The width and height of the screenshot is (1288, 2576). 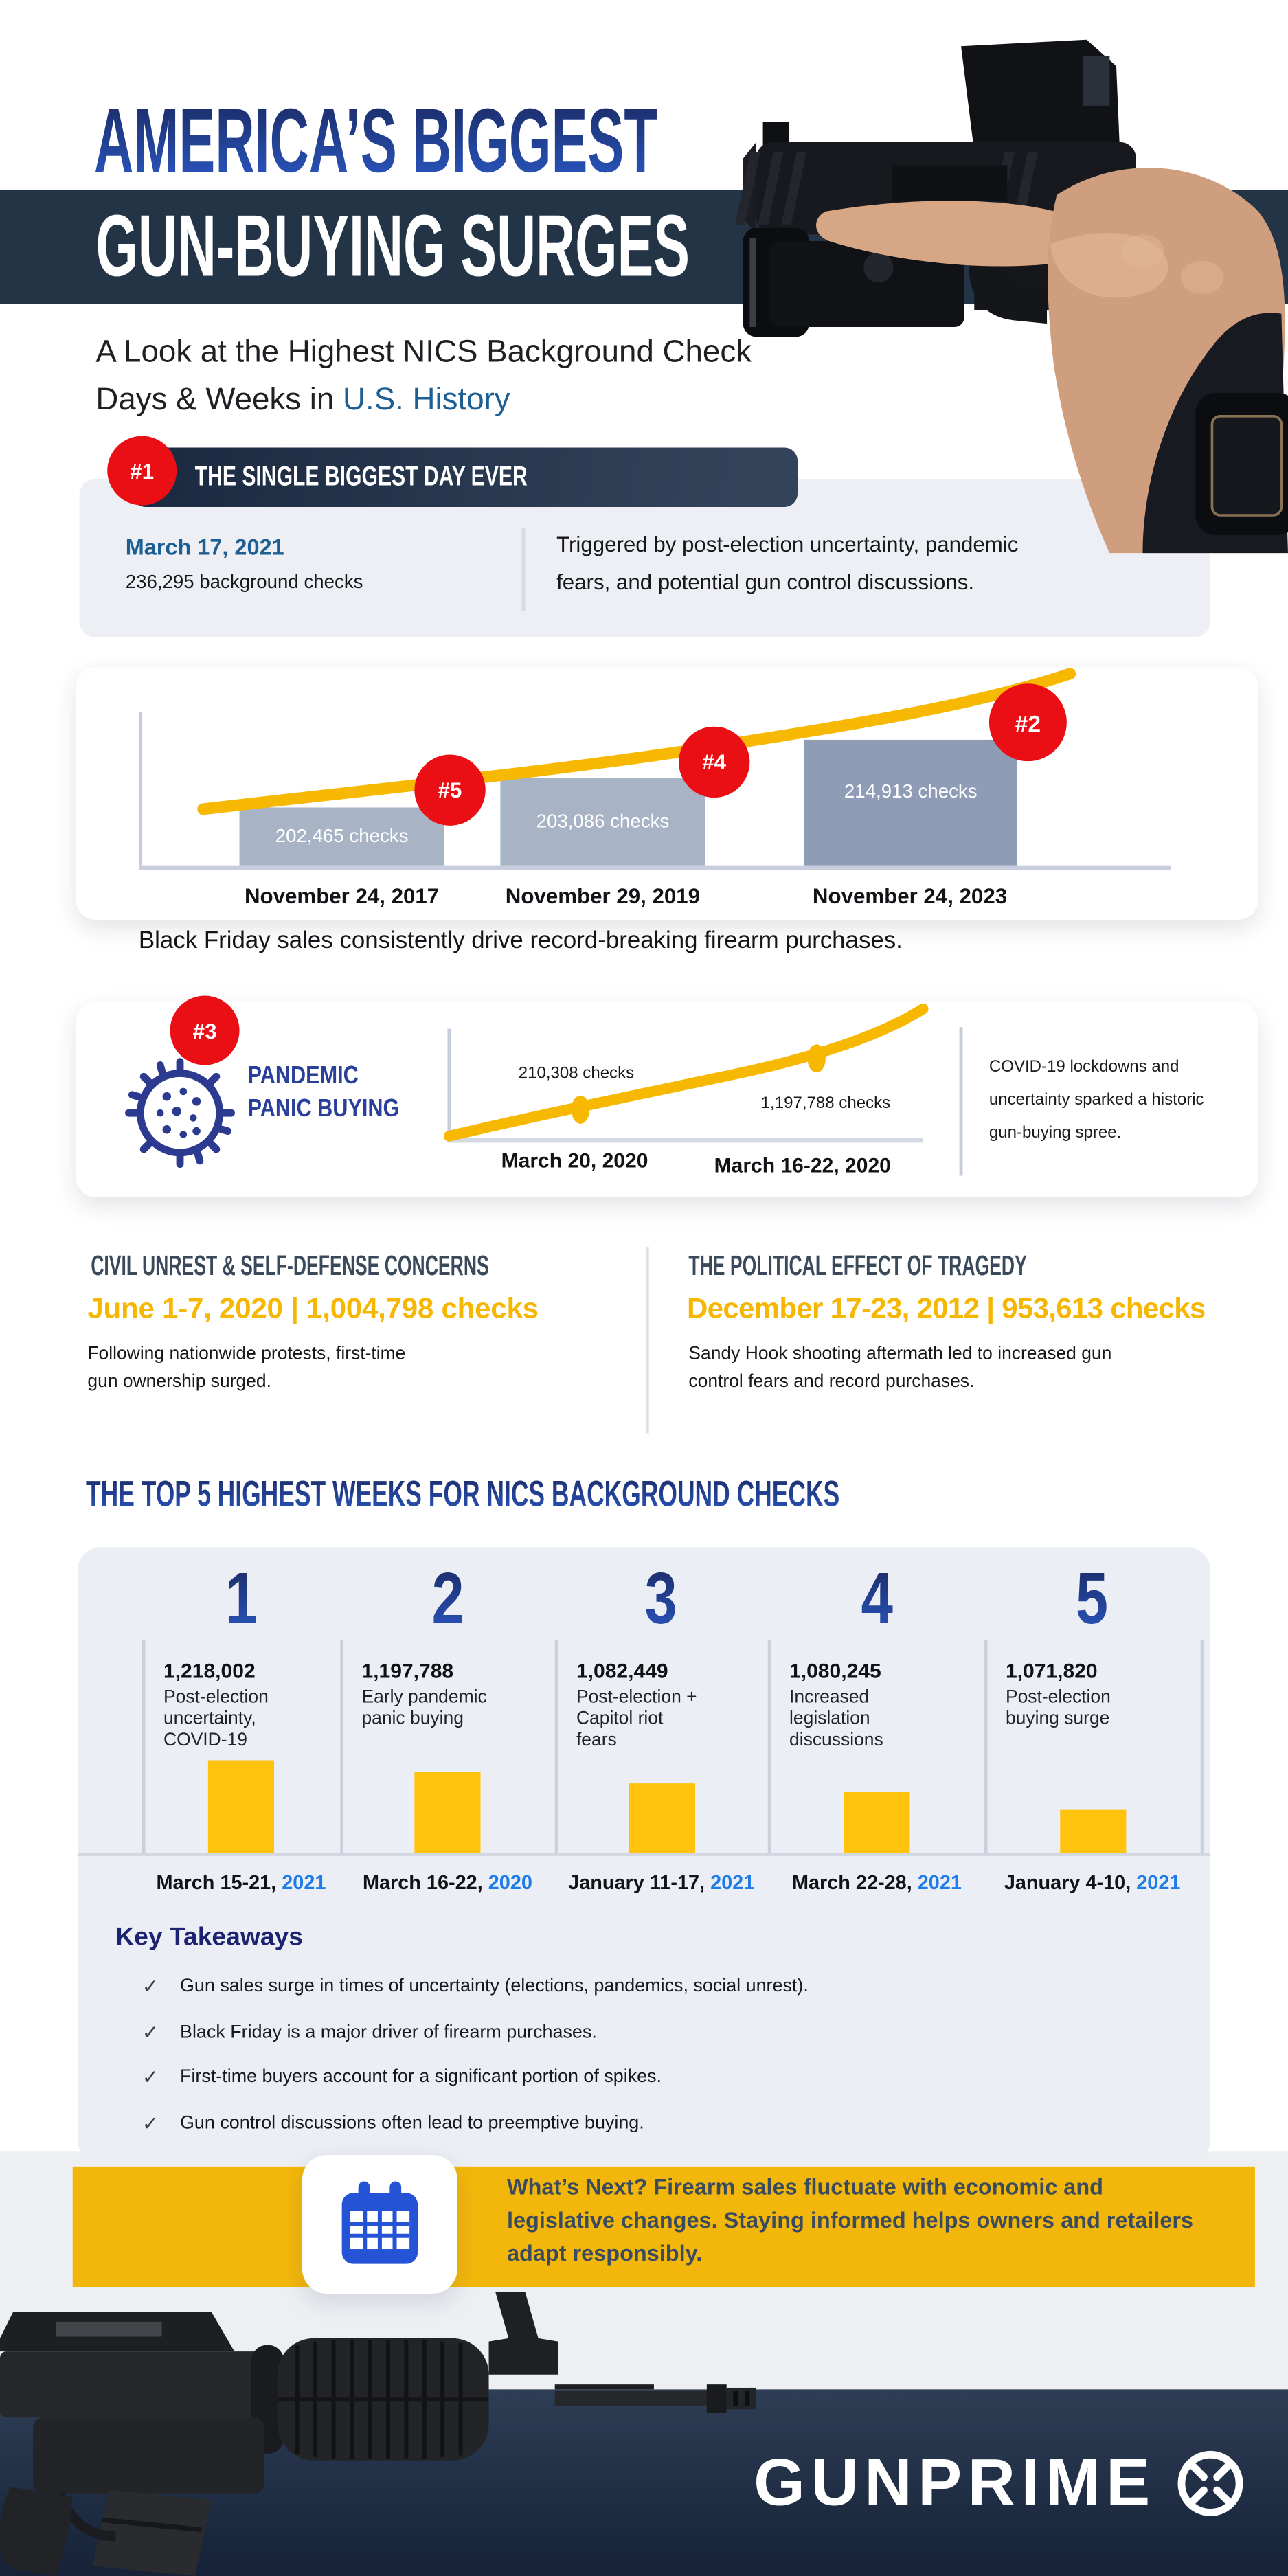 I want to click on section1-divider, so click(x=523, y=569).